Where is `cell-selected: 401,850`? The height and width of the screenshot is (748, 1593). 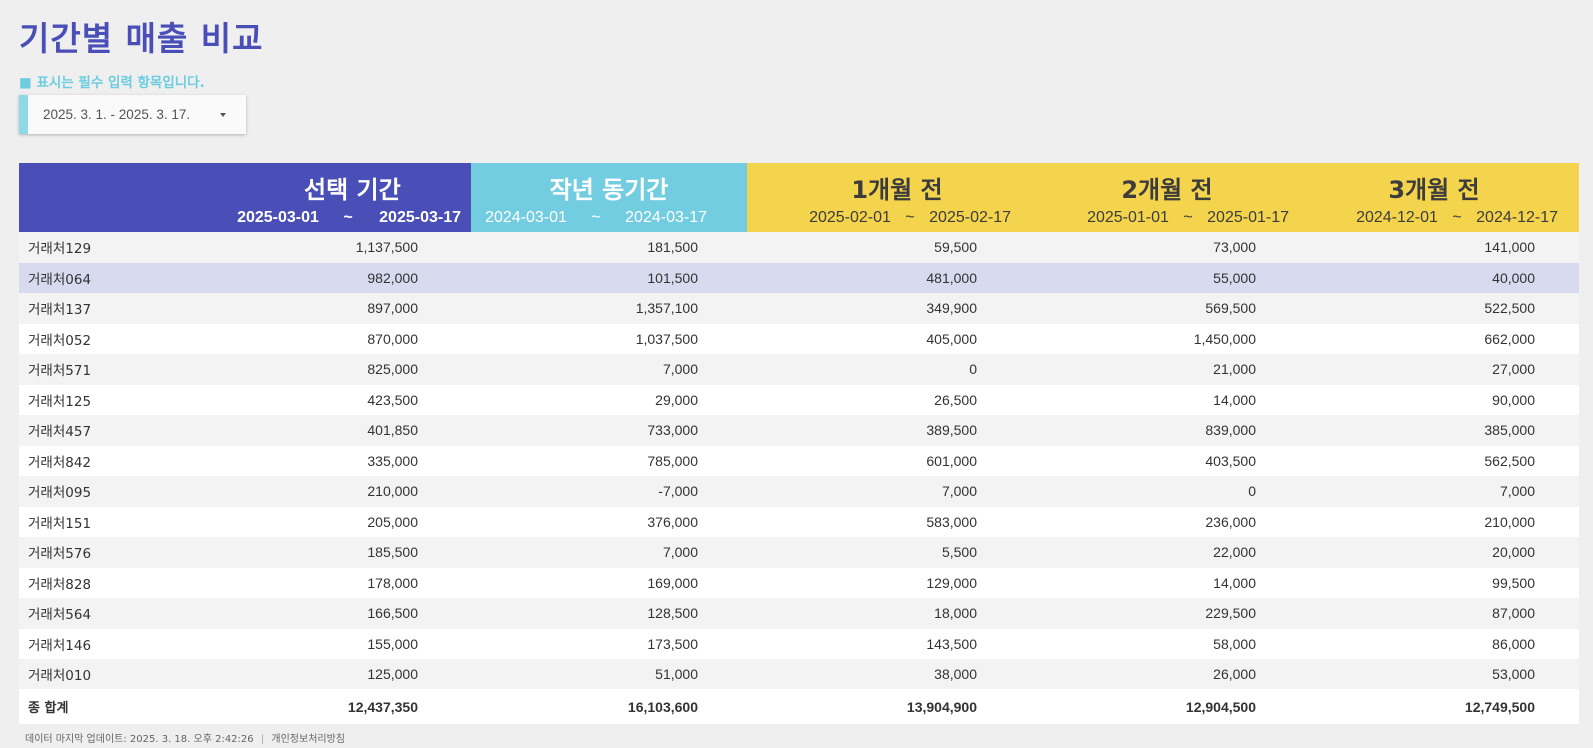 cell-selected: 401,850 is located at coordinates (392, 430).